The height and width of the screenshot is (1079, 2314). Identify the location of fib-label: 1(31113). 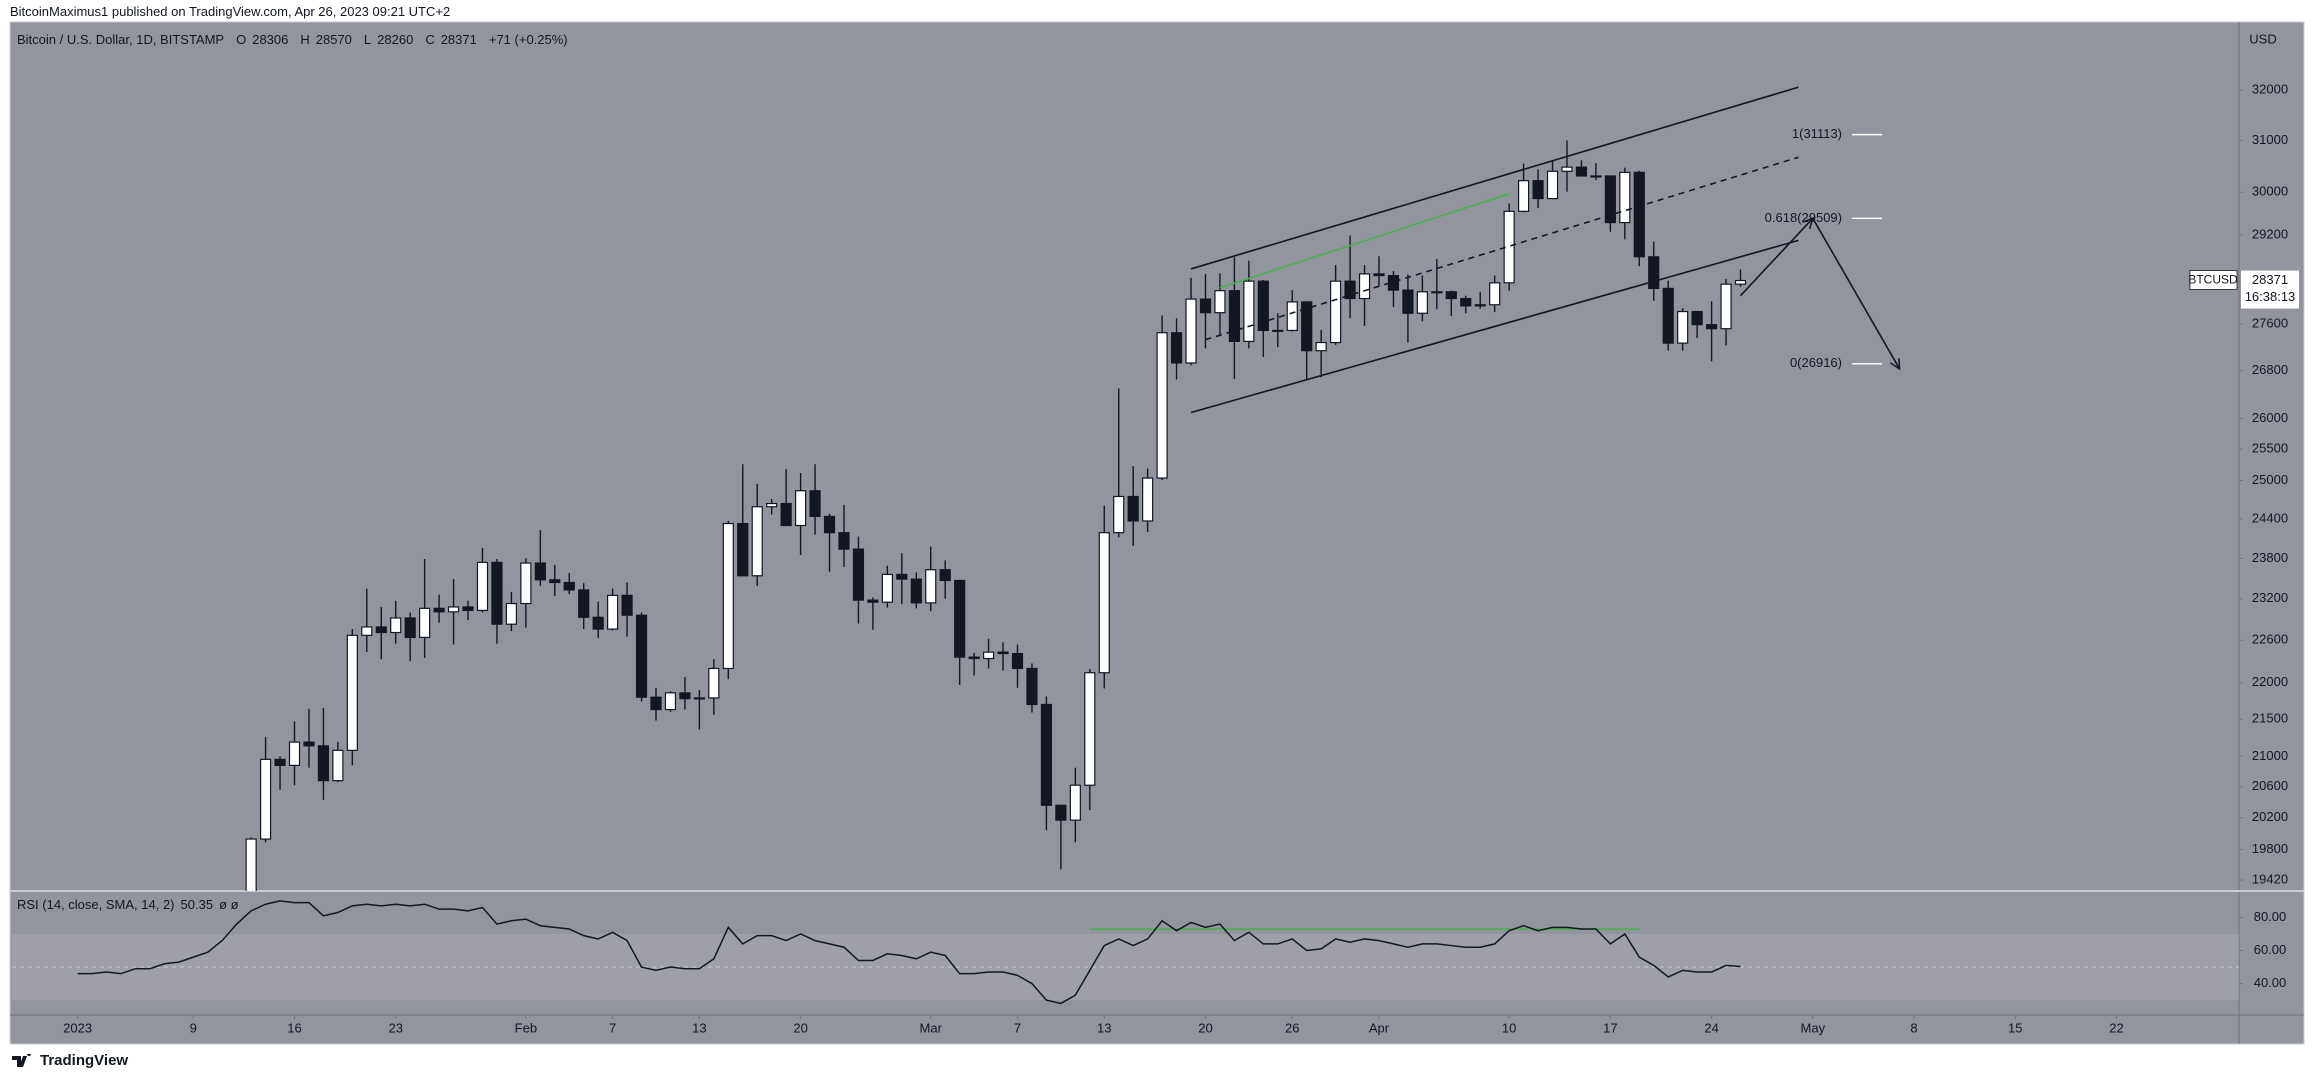
(1817, 133).